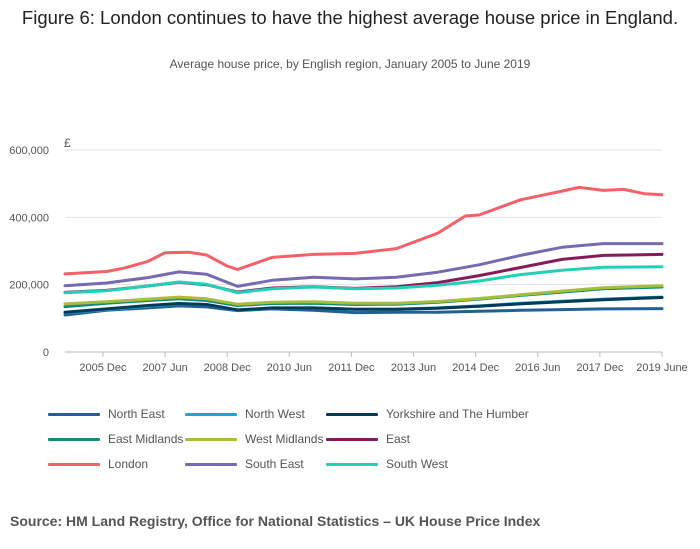 The width and height of the screenshot is (700, 549). Describe the element at coordinates (106, 414) in the screenshot. I see `legend-item: North East` at that location.